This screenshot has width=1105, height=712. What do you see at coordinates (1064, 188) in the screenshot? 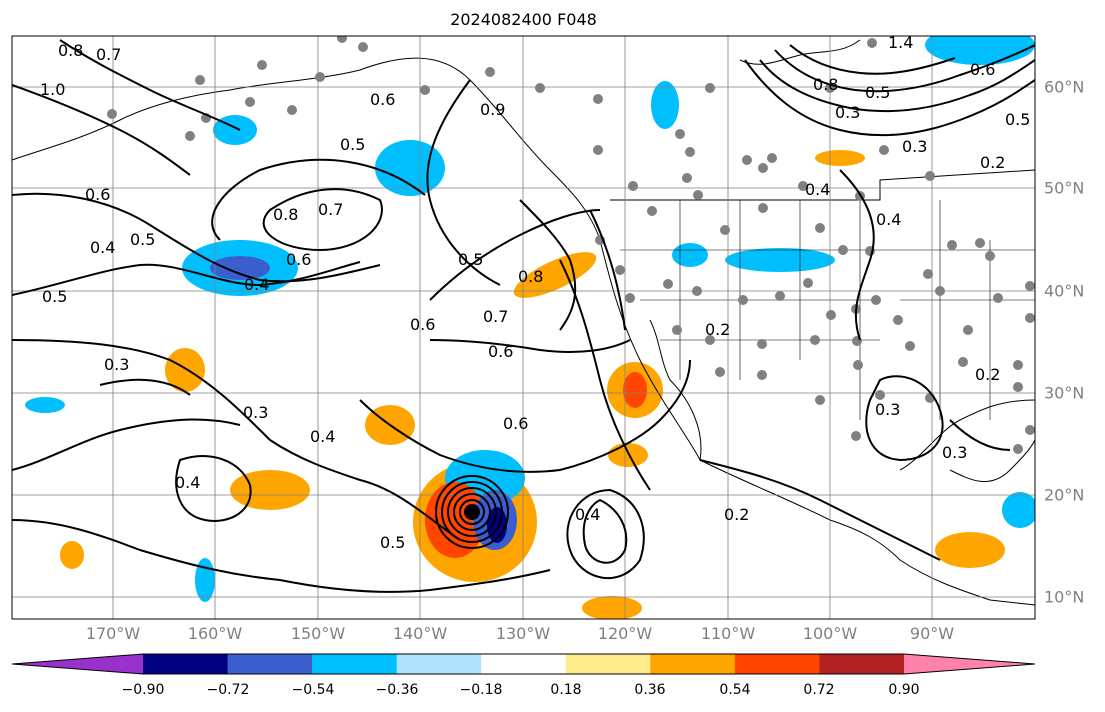
I see `latitude-label: 50°N` at bounding box center [1064, 188].